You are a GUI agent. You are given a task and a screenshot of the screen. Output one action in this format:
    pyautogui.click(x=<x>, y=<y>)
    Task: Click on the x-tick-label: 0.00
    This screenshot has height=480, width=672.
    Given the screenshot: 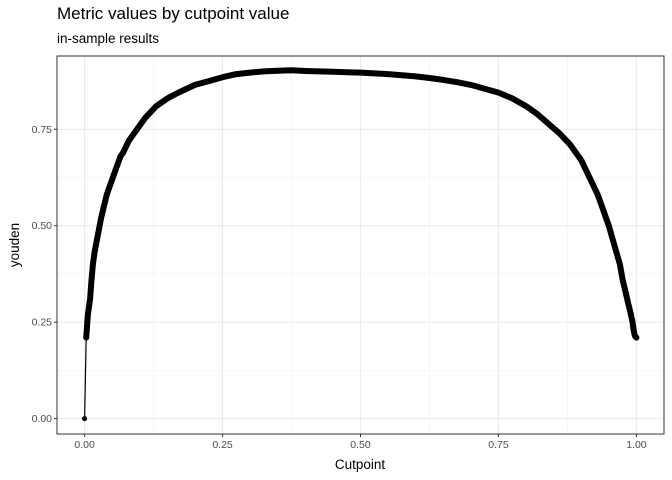 What is the action you would take?
    pyautogui.click(x=84, y=445)
    